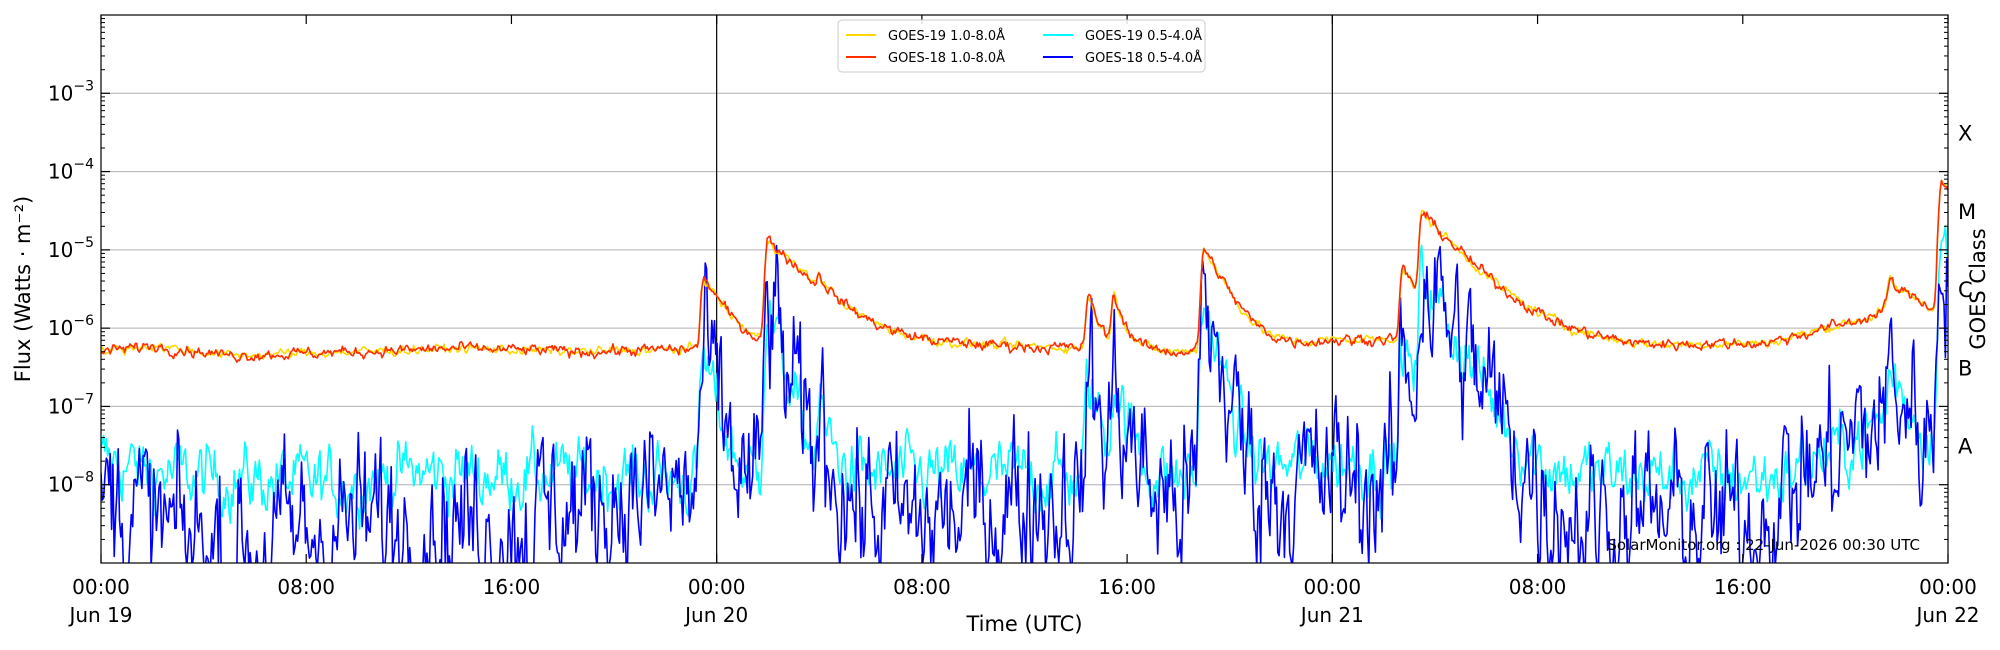  Describe the element at coordinates (1763, 545) in the screenshot. I see `credit-text: SolarMonitor.org : 22-Jun-2026 00:30 UTC` at that location.